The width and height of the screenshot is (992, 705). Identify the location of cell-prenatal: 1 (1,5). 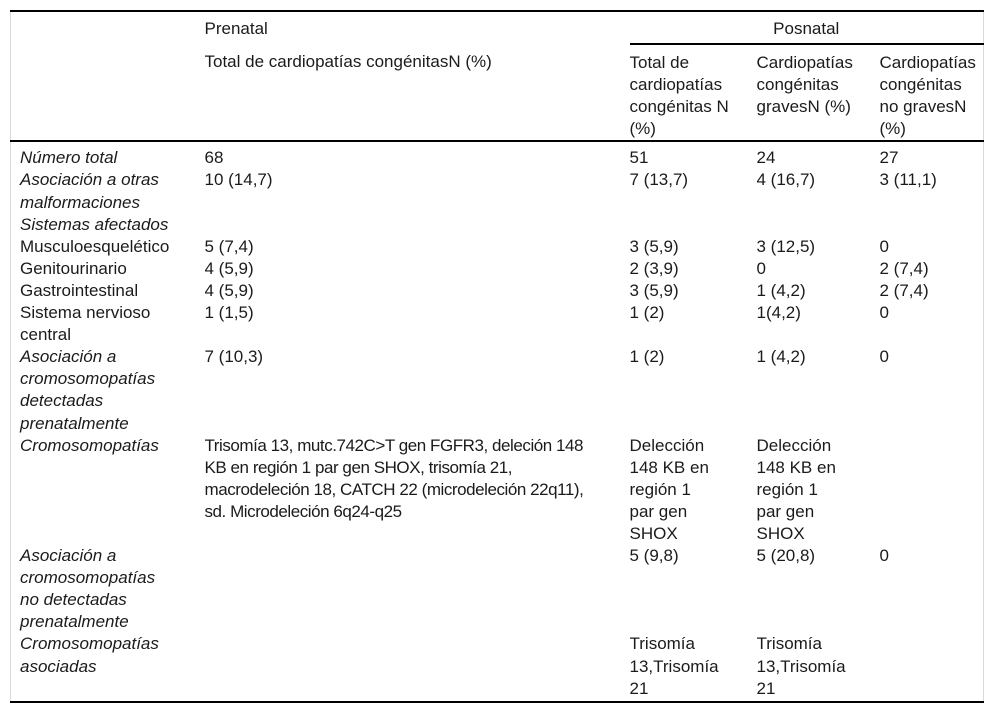
(229, 313).